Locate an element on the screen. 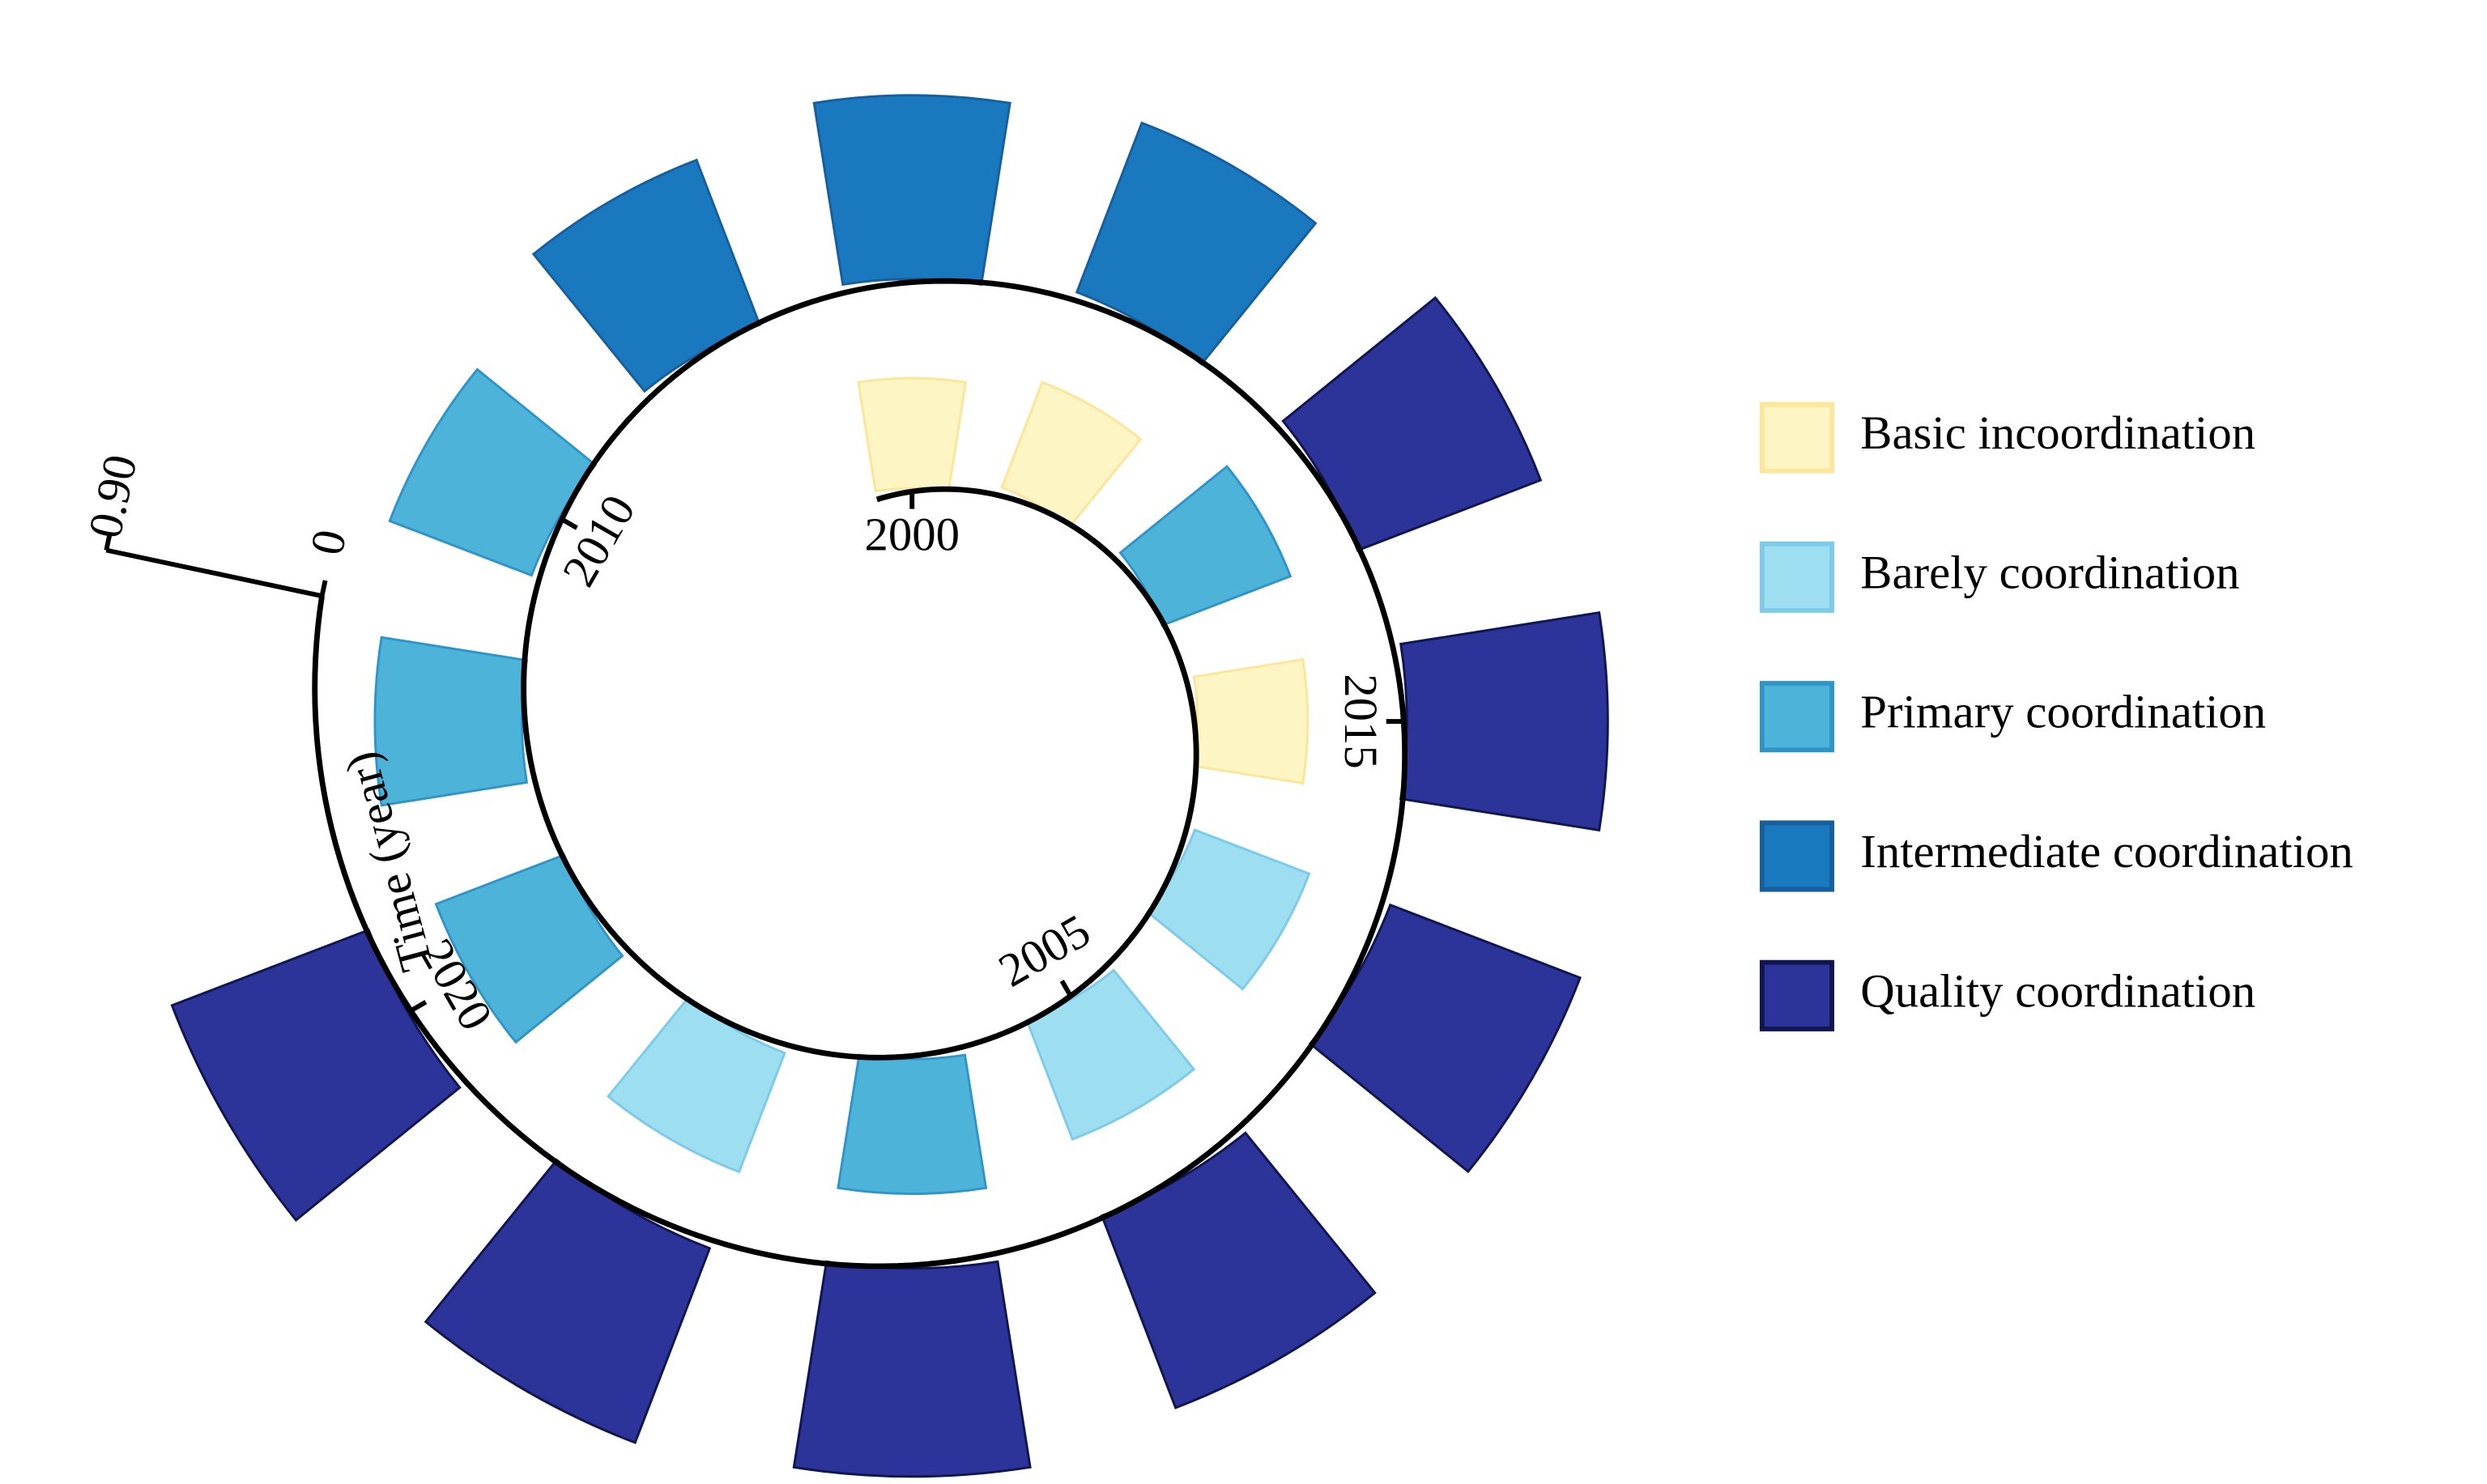 This screenshot has width=2487, height=1484. legend-label: Intermediate coordination is located at coordinates (2106, 851).